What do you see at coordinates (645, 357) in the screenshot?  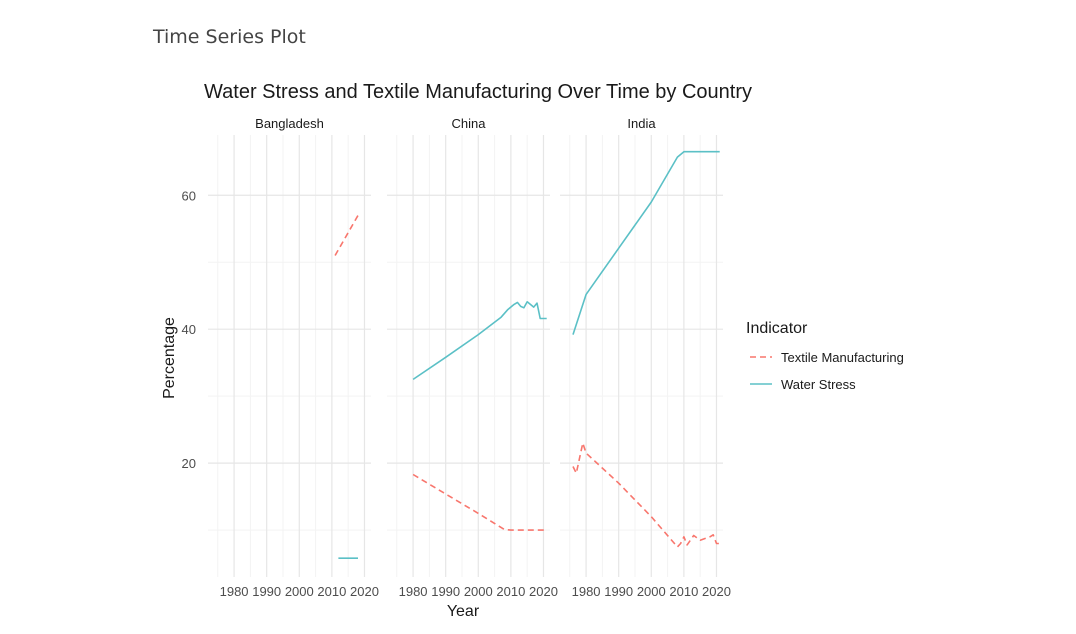 I see `panel-india: India 1980 1990 2000 2010 2020` at bounding box center [645, 357].